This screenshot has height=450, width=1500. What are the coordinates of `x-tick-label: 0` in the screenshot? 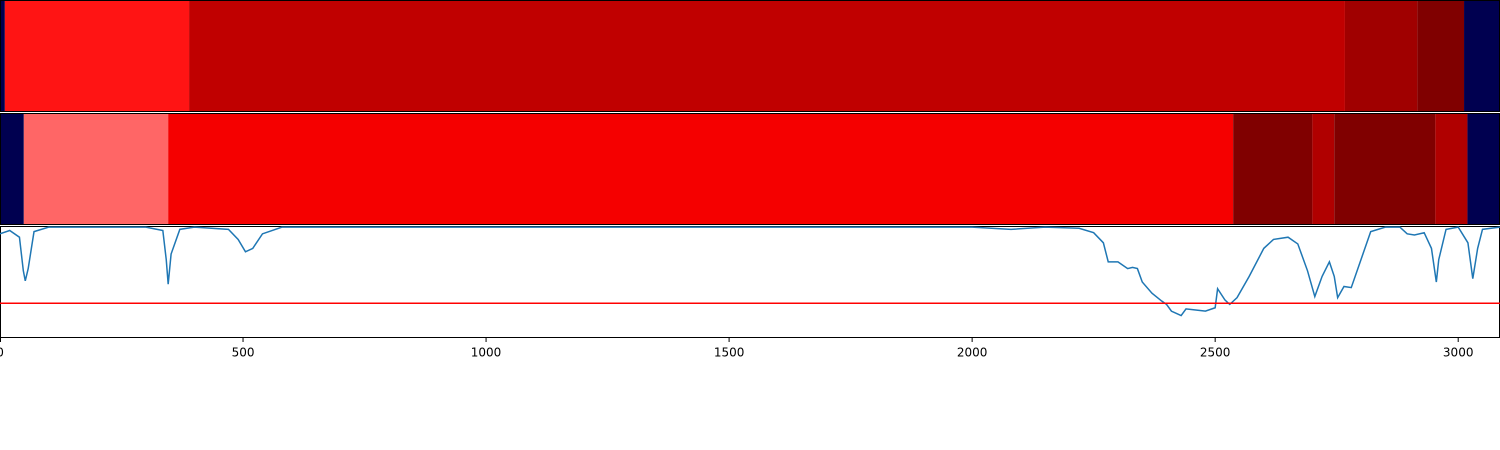 It's located at (2, 353).